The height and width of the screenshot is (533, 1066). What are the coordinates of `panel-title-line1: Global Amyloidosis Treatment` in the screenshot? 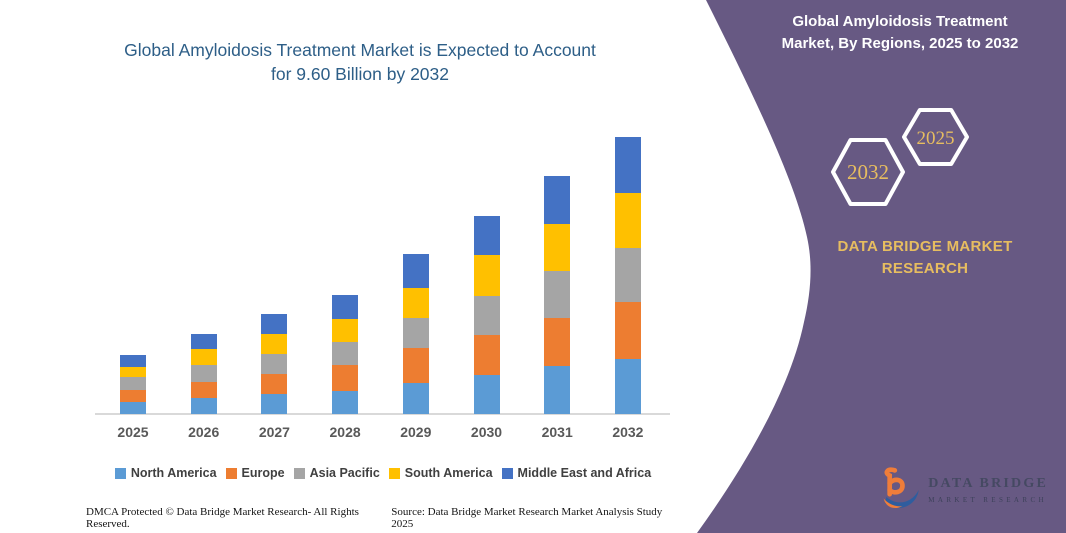 It's located at (900, 21).